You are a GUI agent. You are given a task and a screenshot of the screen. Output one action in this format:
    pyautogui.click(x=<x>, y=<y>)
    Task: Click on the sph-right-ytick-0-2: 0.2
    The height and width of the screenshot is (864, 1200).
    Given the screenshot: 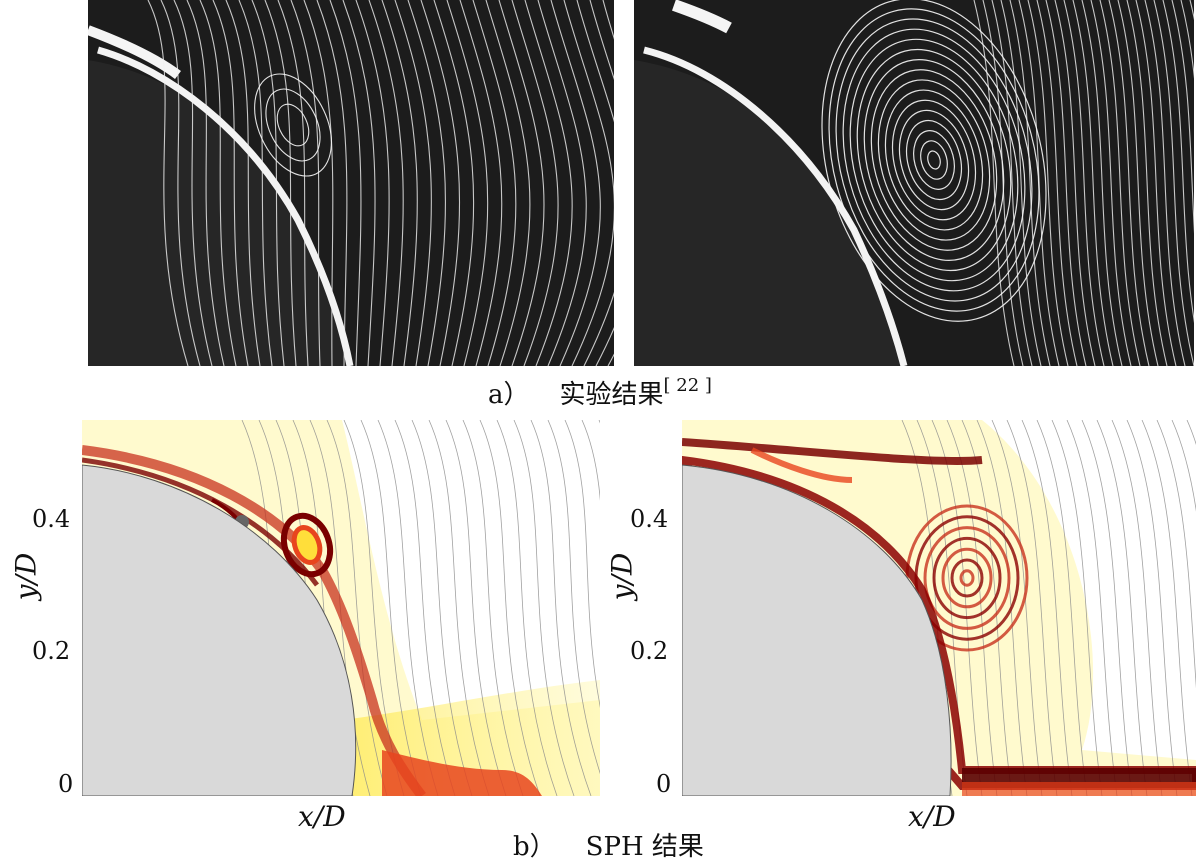 What is the action you would take?
    pyautogui.click(x=649, y=651)
    